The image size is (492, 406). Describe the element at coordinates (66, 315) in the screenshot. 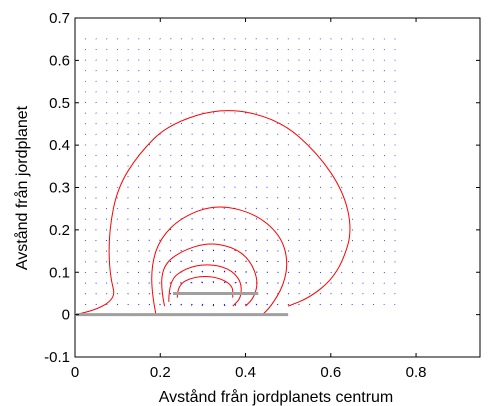

I see `y-tick-label: 0` at that location.